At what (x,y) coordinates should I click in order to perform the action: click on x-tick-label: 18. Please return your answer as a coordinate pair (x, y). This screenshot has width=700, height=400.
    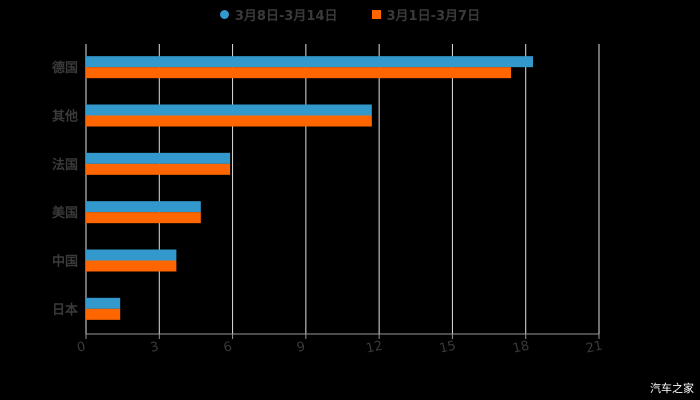
    Looking at the image, I should click on (520, 348).